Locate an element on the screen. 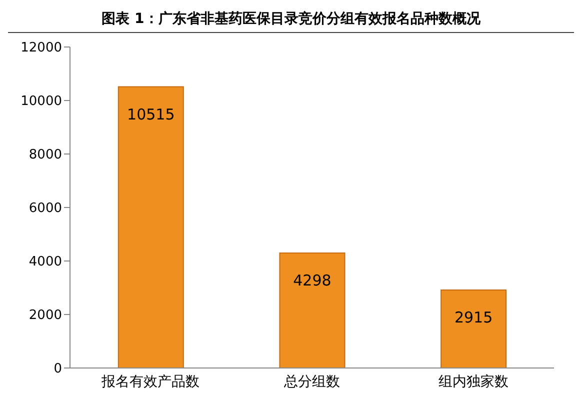  chart-title: 图表 1：广东省非基药医保目录竞价分组有效报名品种数概况 is located at coordinates (291, 20).